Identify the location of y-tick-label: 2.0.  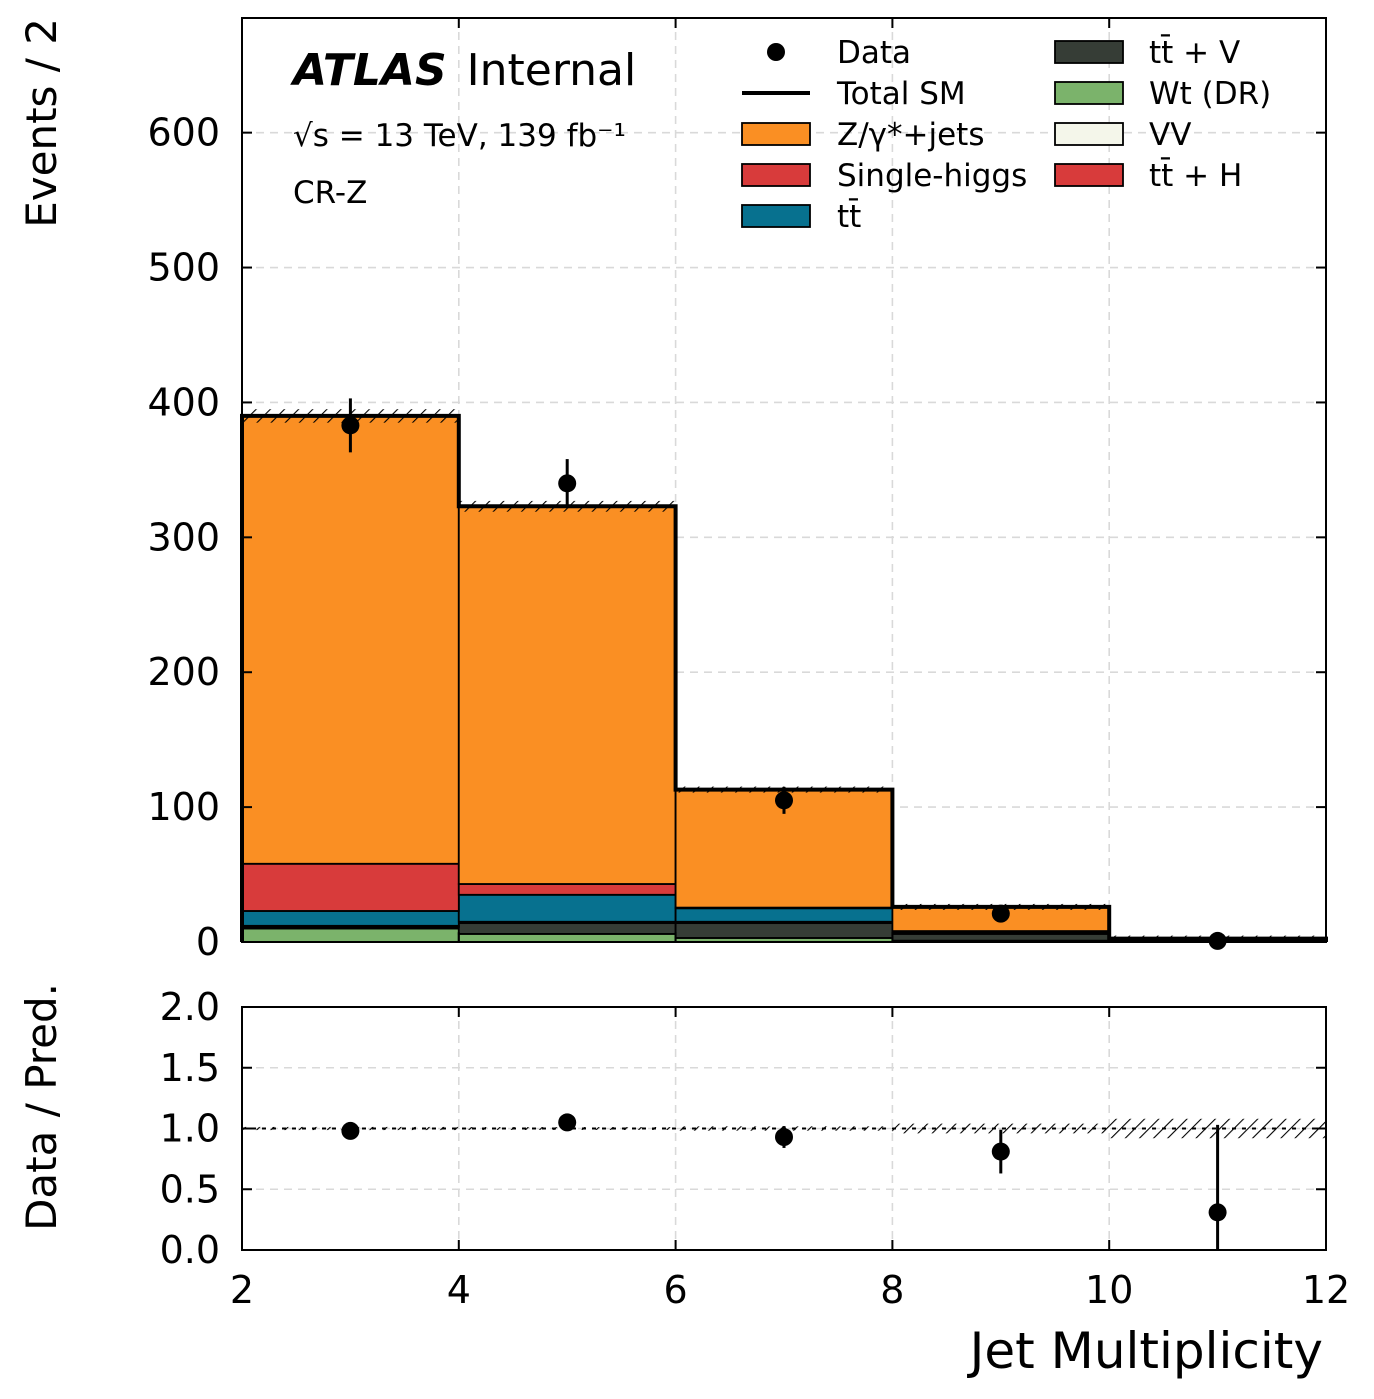
(190, 1007).